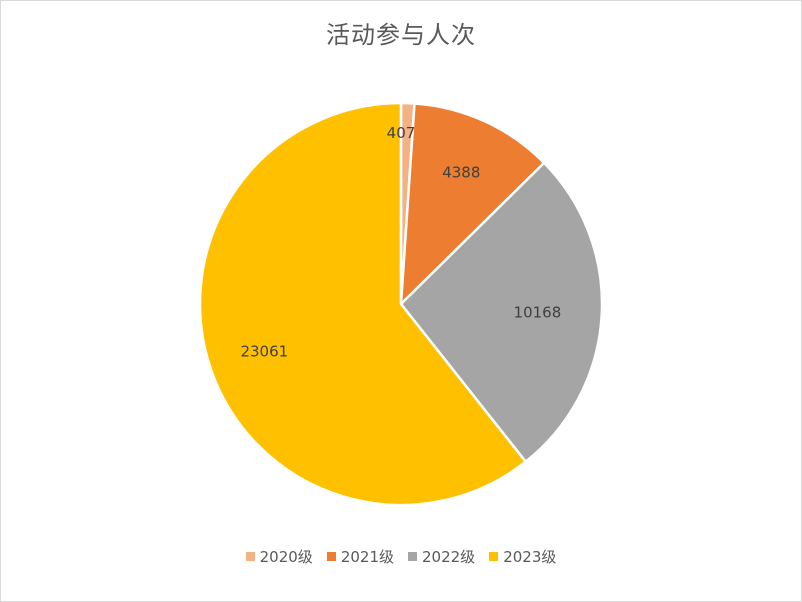 The width and height of the screenshot is (802, 602). I want to click on data-label-0: 407, so click(401, 133).